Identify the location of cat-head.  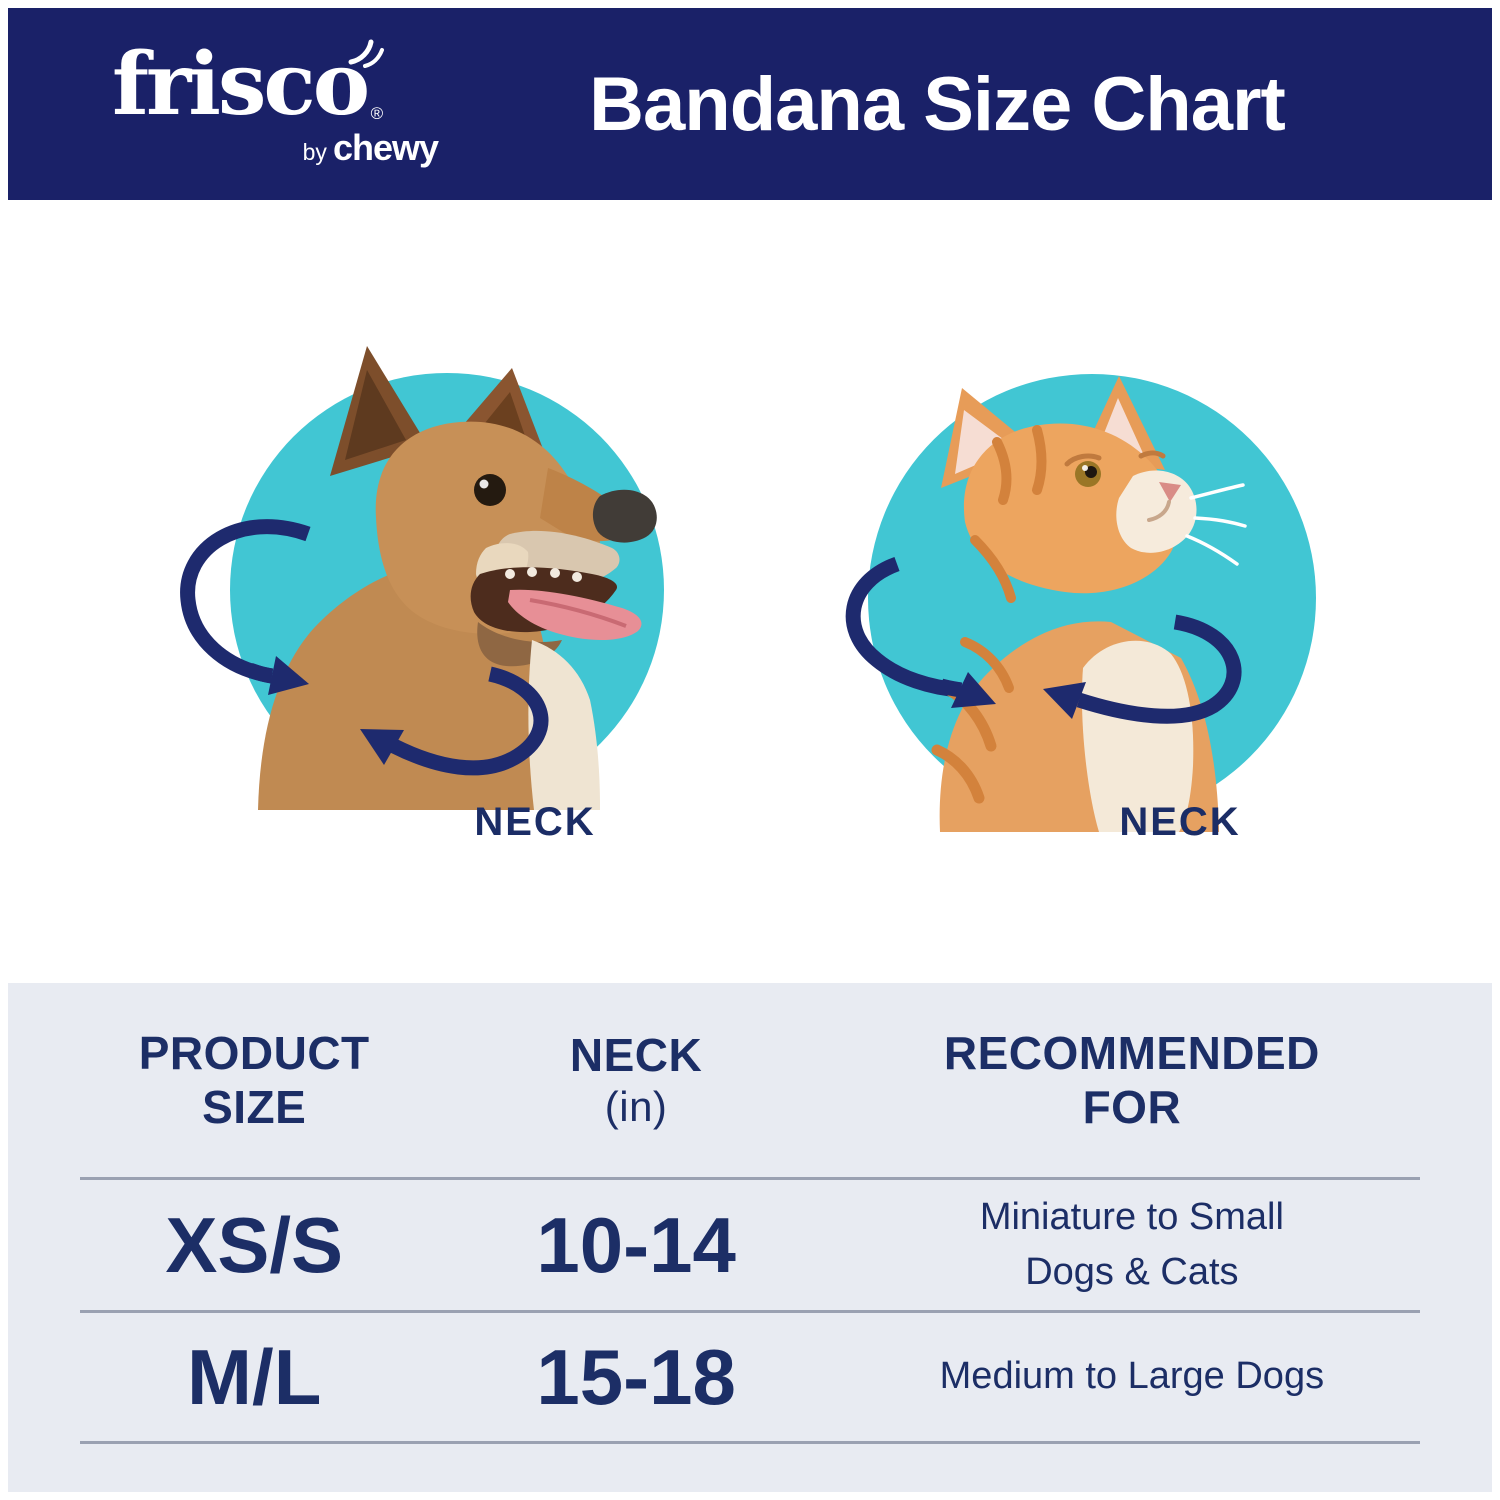
(1089, 604).